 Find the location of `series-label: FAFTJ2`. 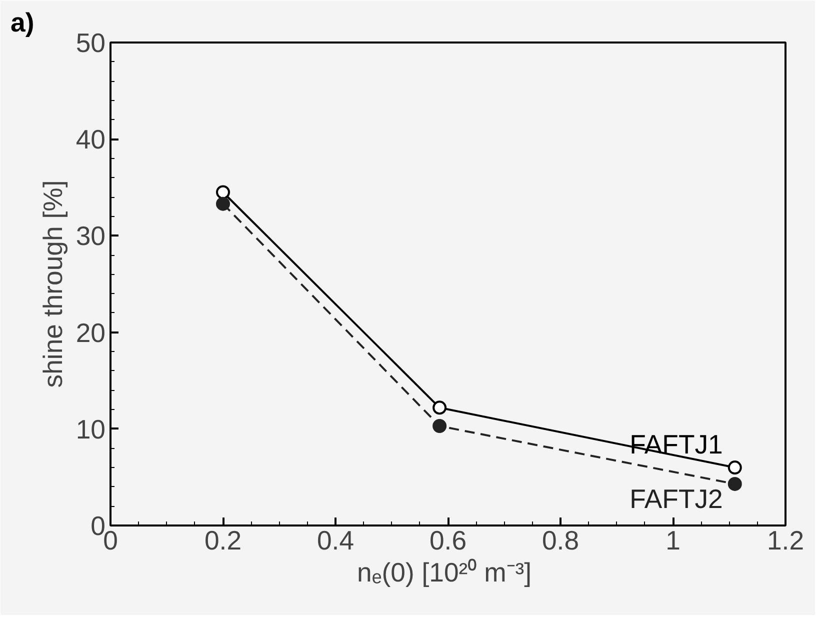

series-label: FAFTJ2 is located at coordinates (676, 499).